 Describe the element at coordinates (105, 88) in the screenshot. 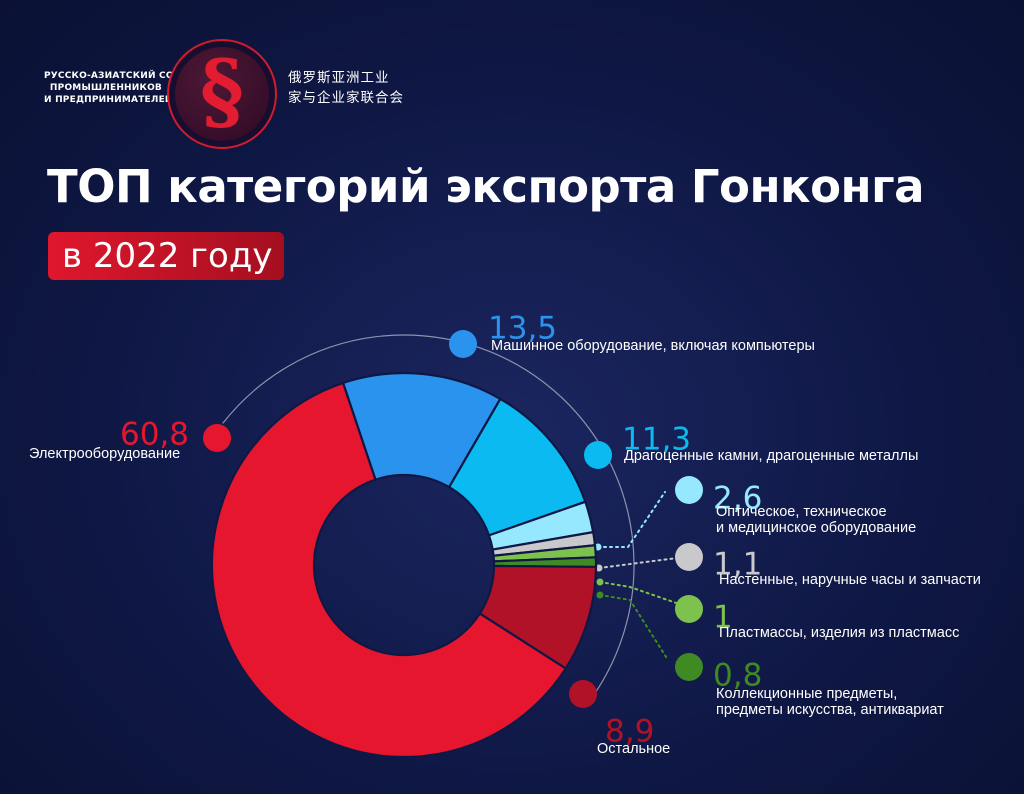

I see `org-name-line: ПРОМЫШЛЕННИКОВ` at that location.